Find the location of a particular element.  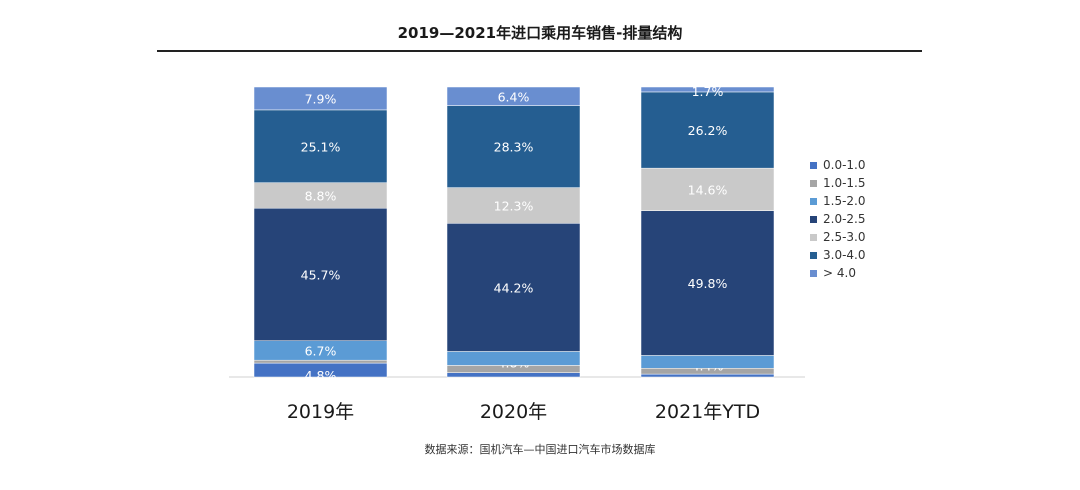

legend-label: 1.0-1.5 is located at coordinates (844, 183).